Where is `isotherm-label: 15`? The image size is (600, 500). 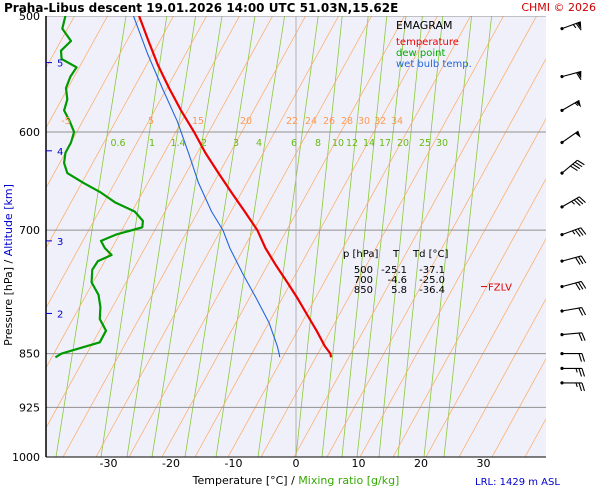
isotherm-label: 15 is located at coordinates (198, 121).